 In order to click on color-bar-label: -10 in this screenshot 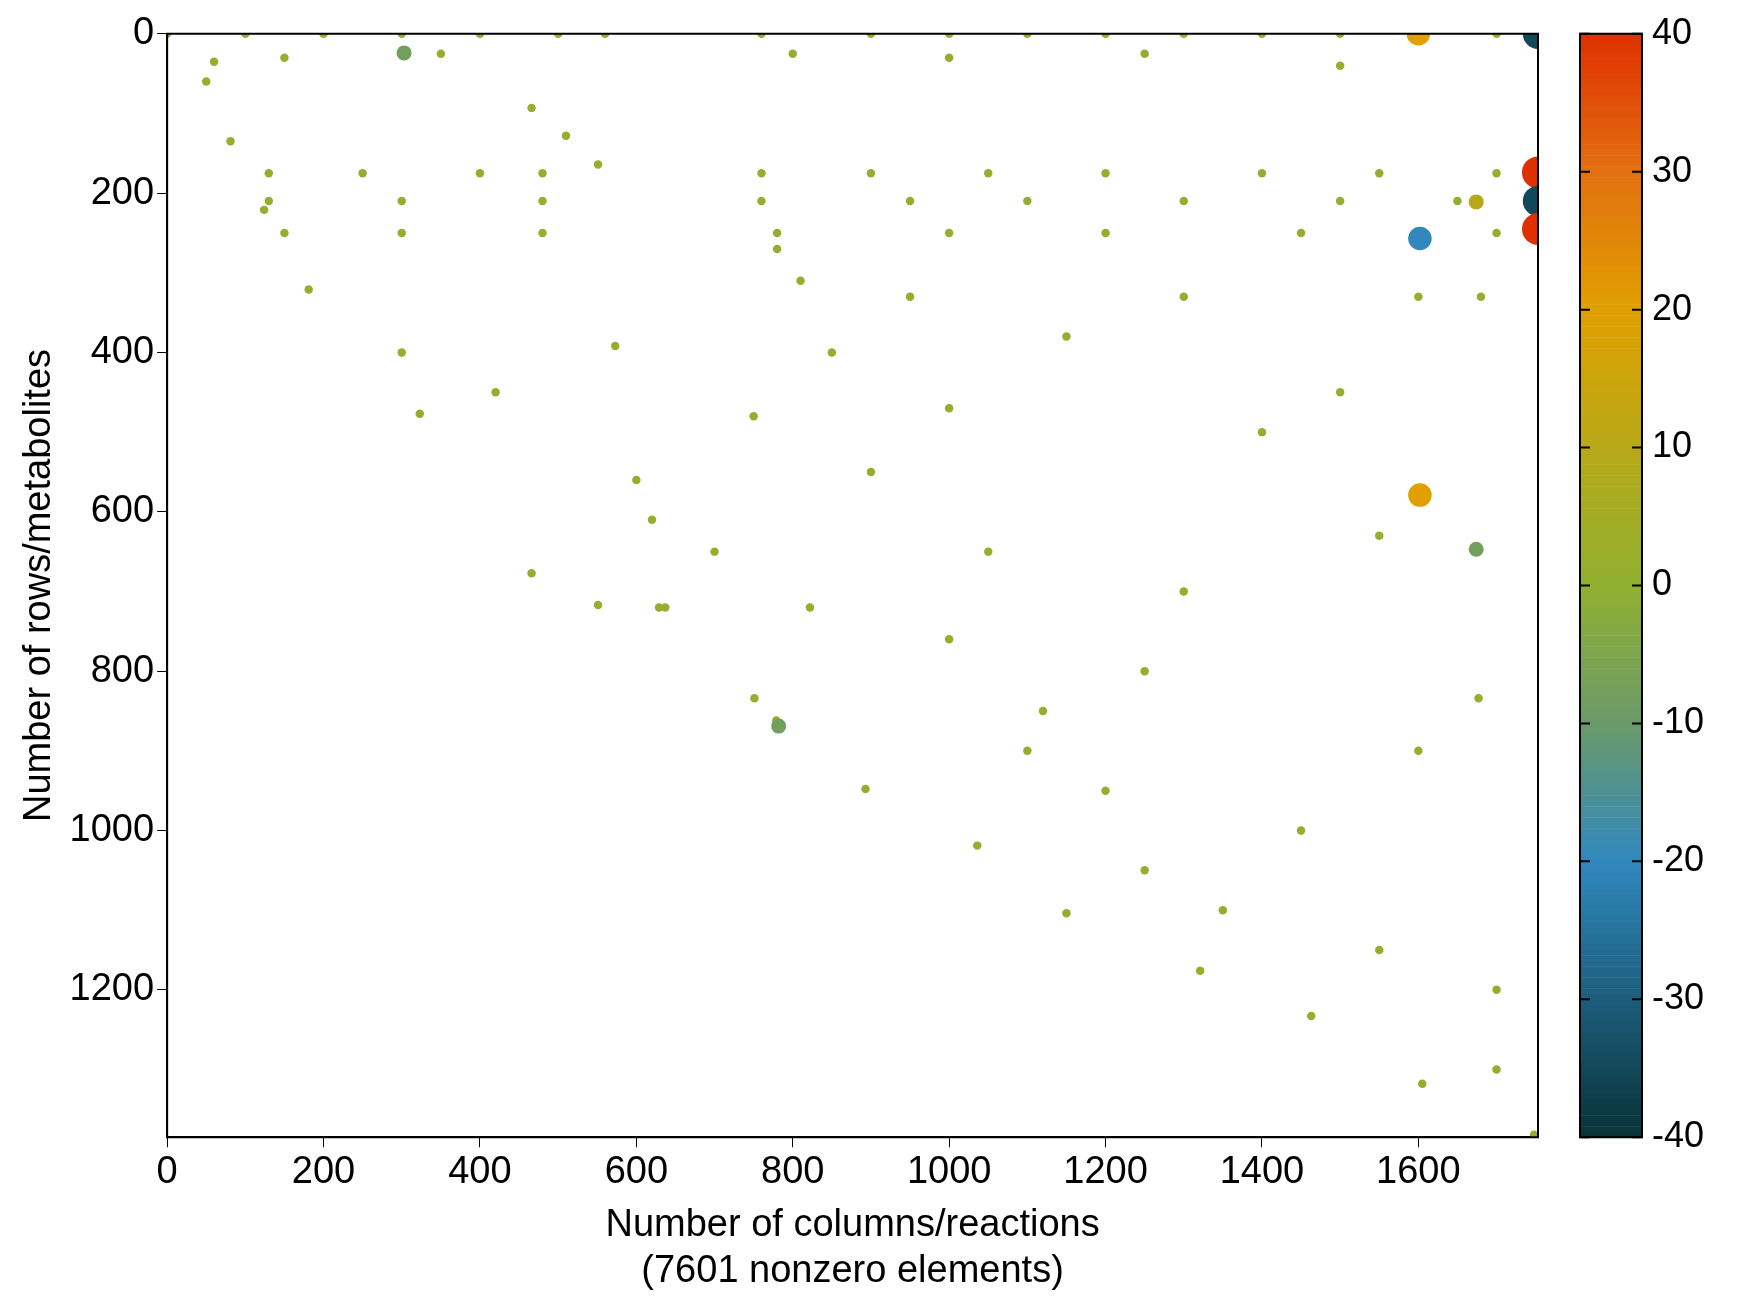, I will do `click(1678, 721)`.